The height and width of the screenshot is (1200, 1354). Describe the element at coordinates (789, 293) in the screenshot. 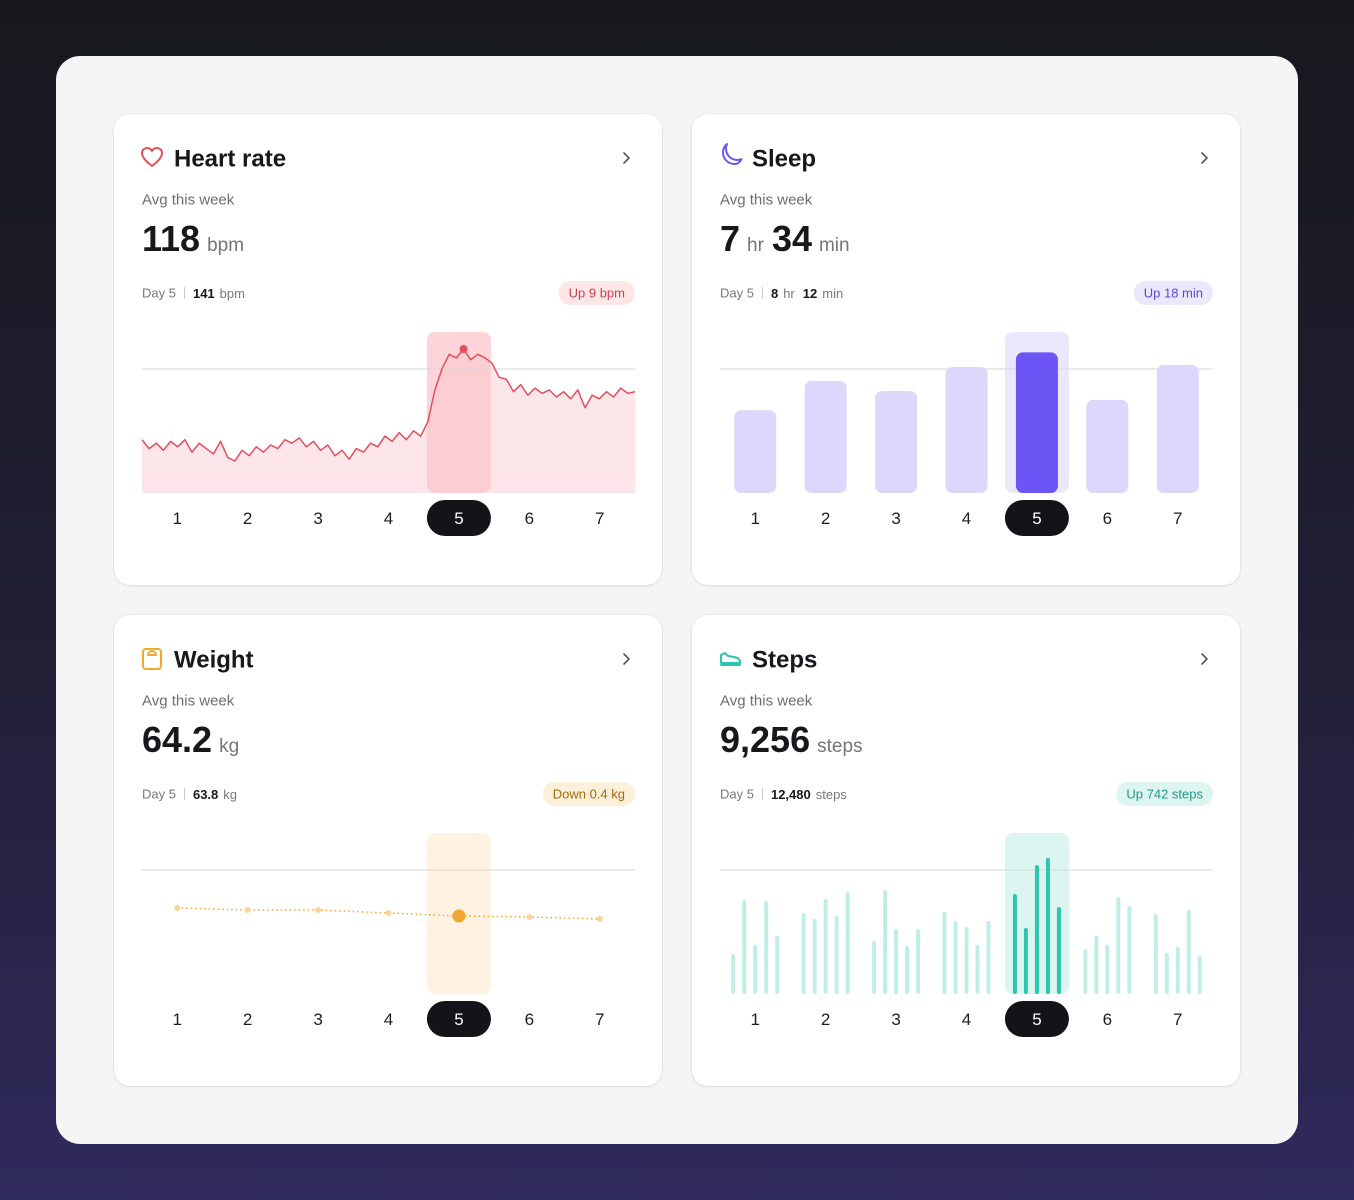

I see `day-unit: hr` at that location.